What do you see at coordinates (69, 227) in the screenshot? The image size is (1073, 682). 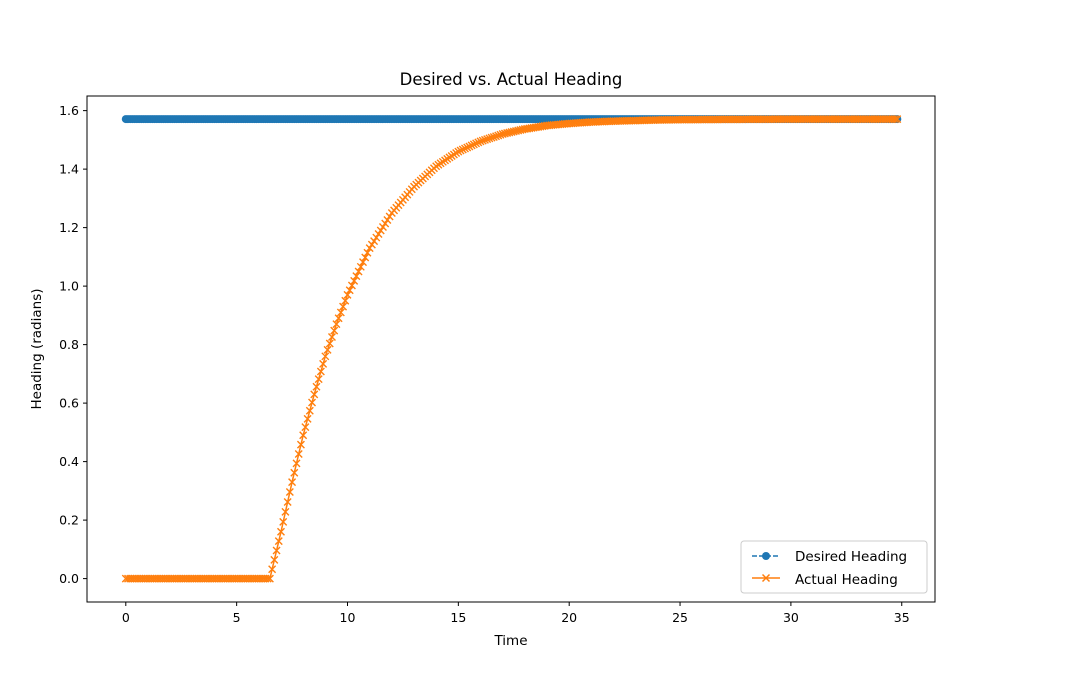 I see `y-tick-label: 1.2` at bounding box center [69, 227].